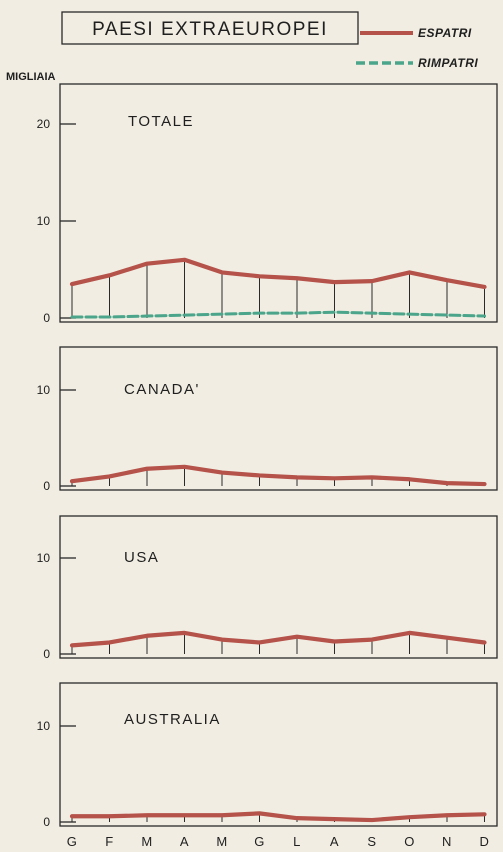 This screenshot has width=503, height=852. What do you see at coordinates (448, 63) in the screenshot?
I see `legend-rimpatri-label: RIMPATRI` at bounding box center [448, 63].